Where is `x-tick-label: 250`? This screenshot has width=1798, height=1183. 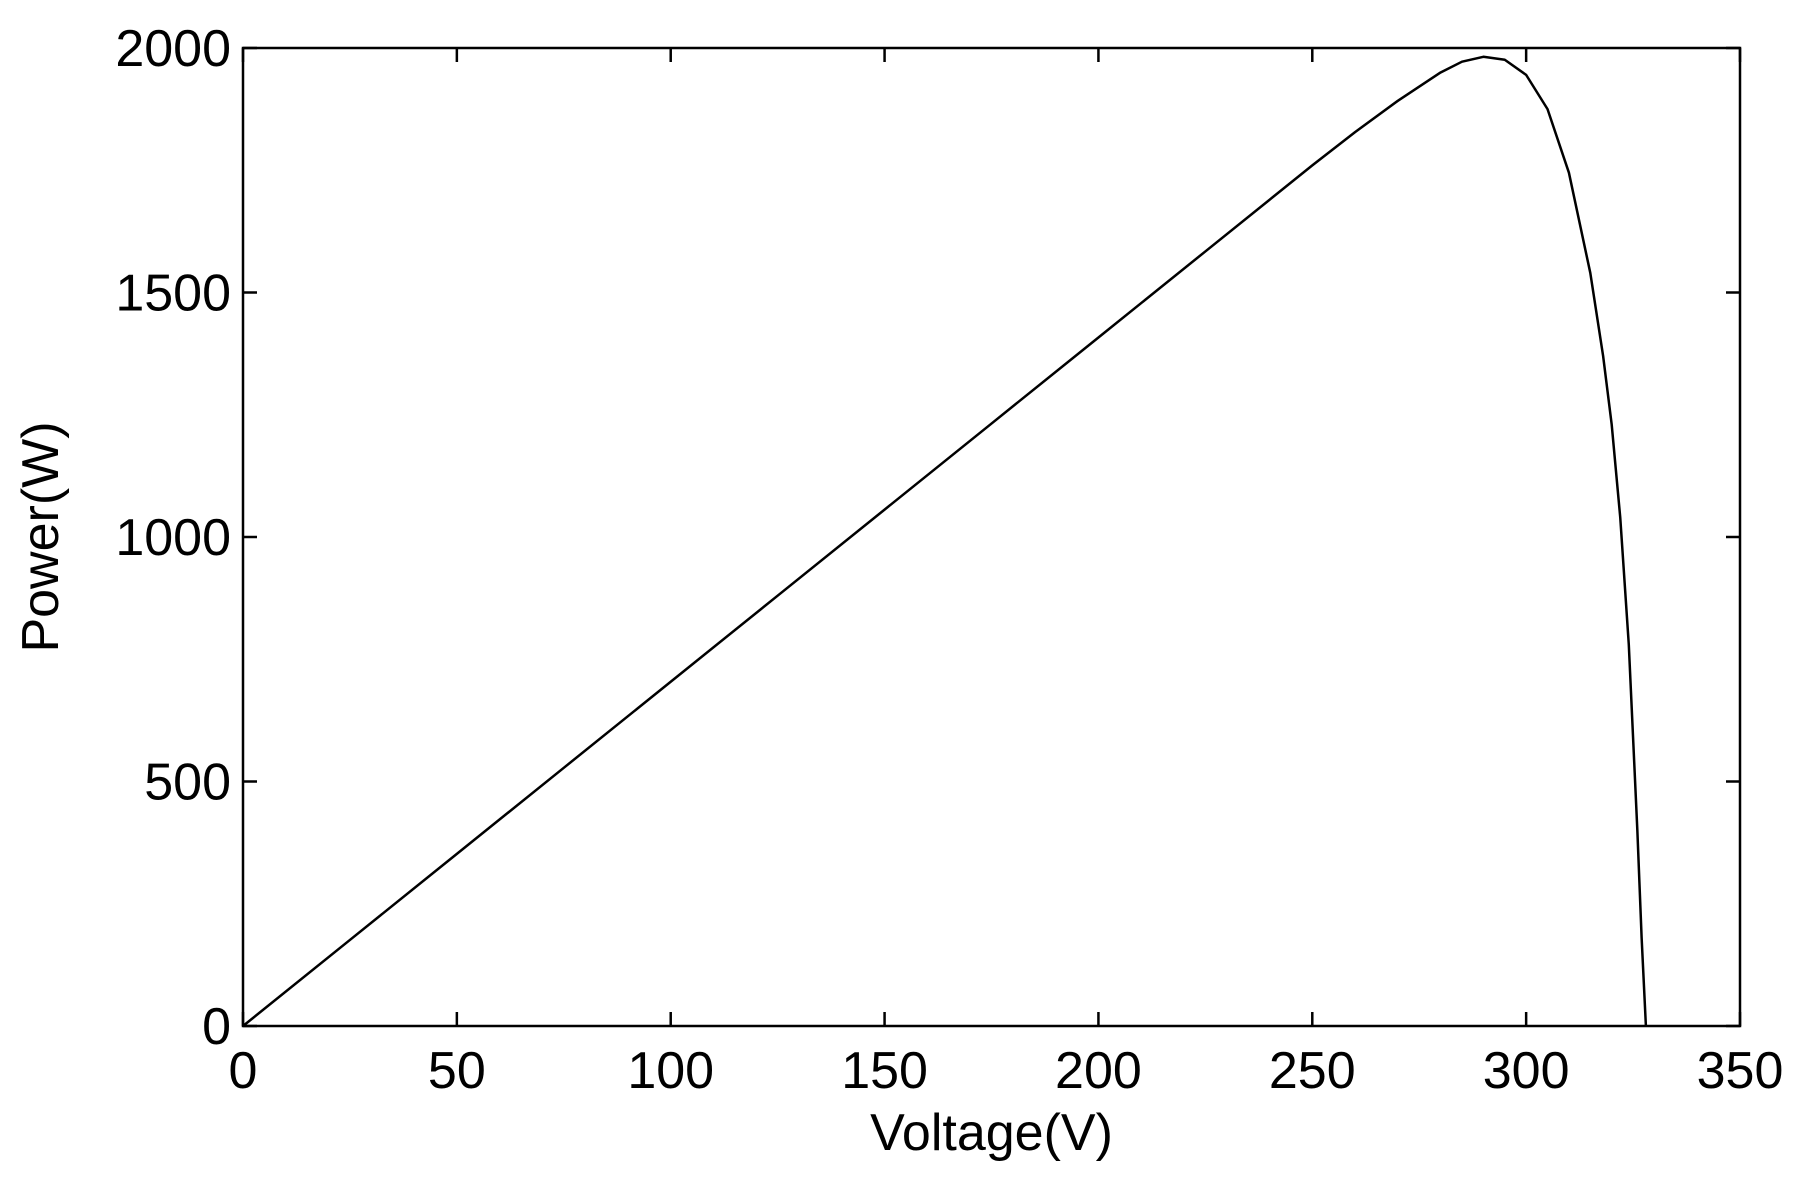 x-tick-label: 250 is located at coordinates (1312, 1071).